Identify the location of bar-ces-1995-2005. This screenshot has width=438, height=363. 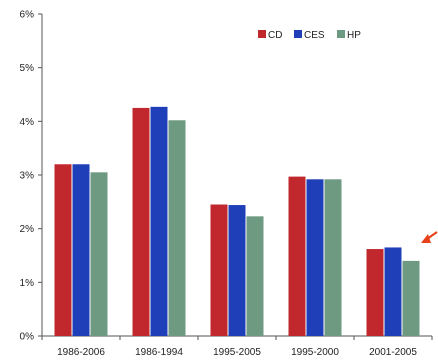
(237, 270).